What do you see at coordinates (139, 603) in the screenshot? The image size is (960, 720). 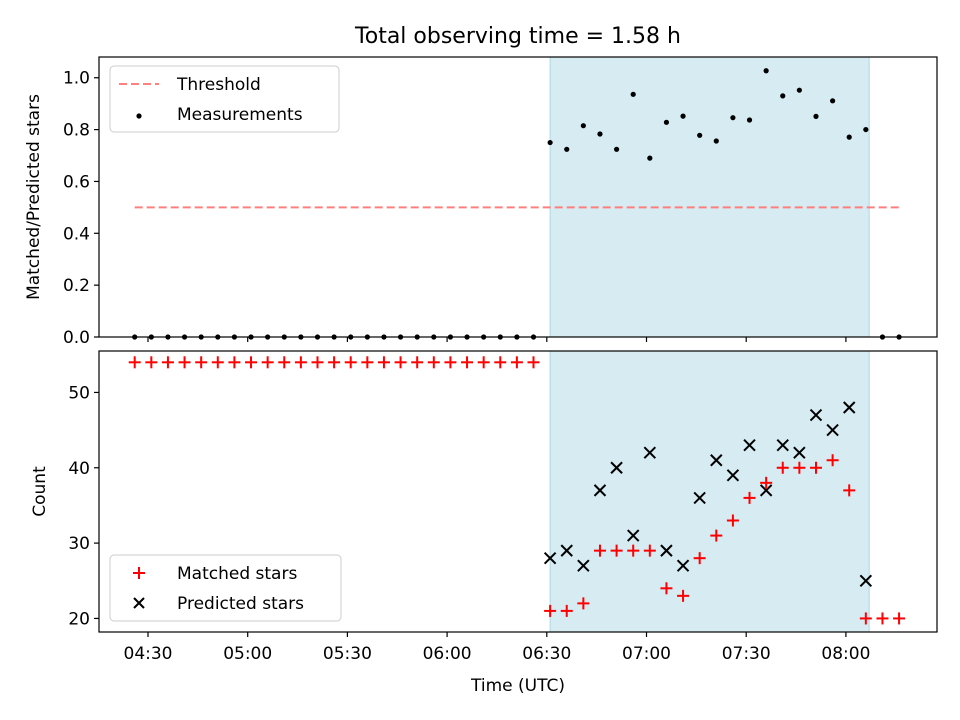 I see `legend-predicted-swatch` at bounding box center [139, 603].